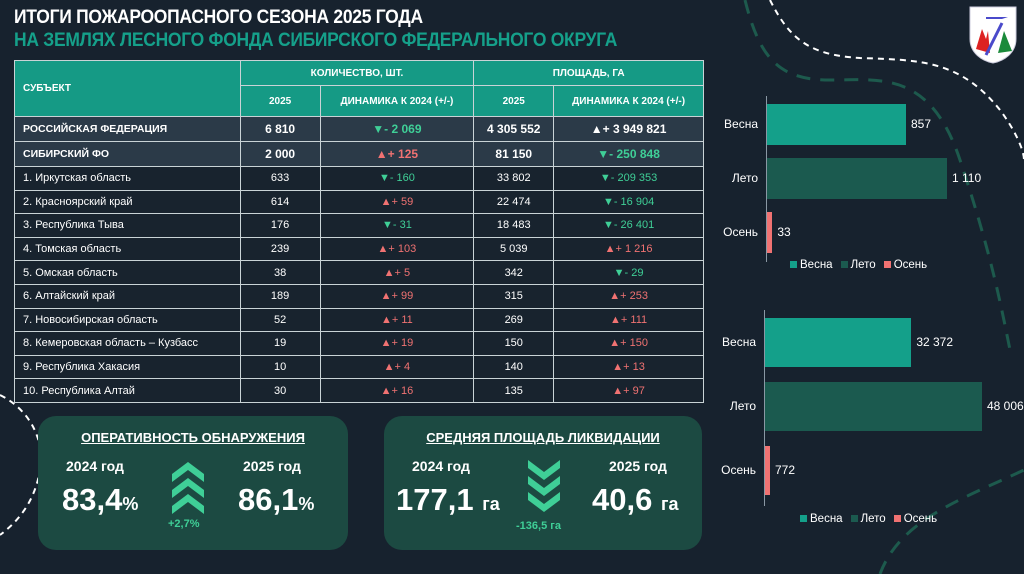 This screenshot has height=574, width=1024. Describe the element at coordinates (741, 123) in the screenshot. I see `category-label: Весна` at that location.